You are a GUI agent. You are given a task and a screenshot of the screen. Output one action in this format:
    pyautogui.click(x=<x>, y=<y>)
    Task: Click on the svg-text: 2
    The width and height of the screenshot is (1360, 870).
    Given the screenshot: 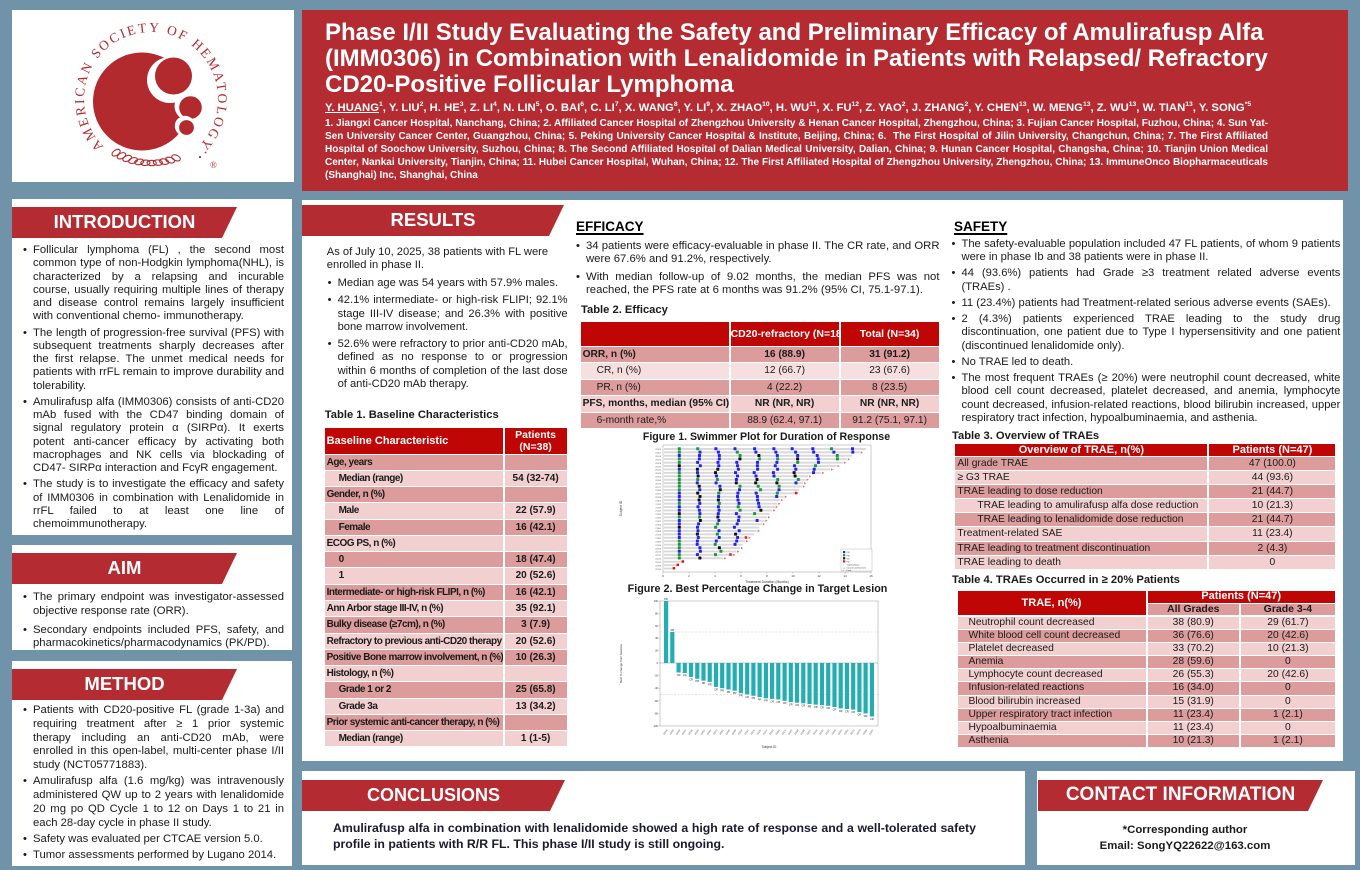 What is the action you would take?
    pyautogui.click(x=689, y=576)
    